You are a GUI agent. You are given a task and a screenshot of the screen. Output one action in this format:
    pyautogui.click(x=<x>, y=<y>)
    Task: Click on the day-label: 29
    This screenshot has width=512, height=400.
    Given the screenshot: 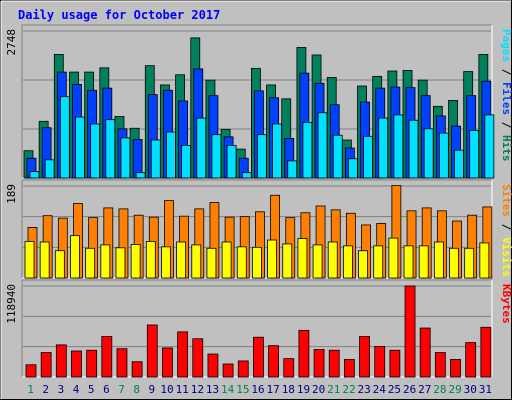 What is the action you would take?
    pyautogui.click(x=454, y=389)
    